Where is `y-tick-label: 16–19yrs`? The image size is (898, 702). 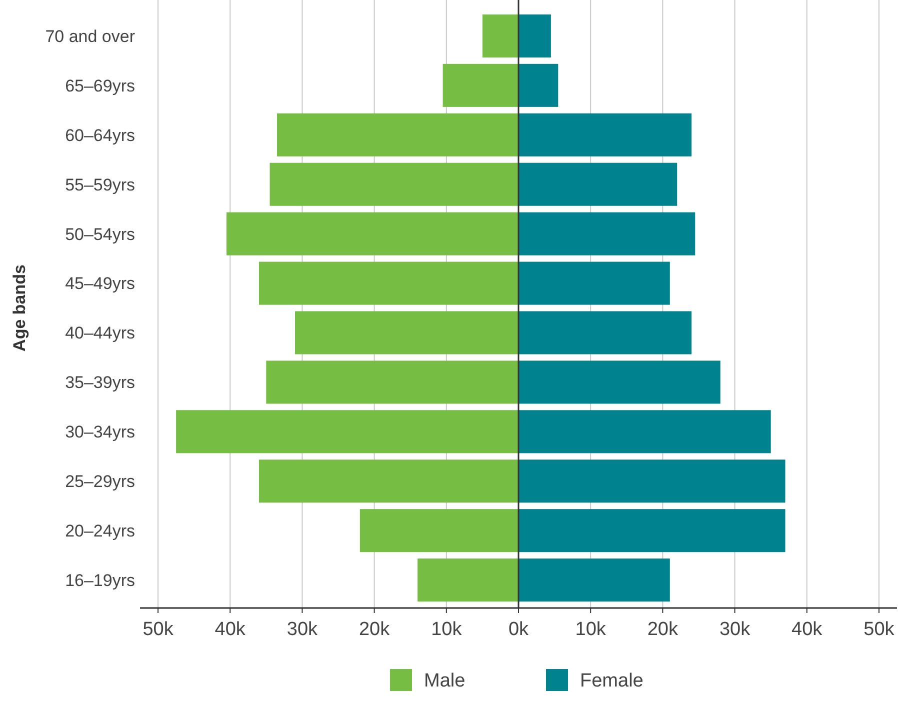 y-tick-label: 16–19yrs is located at coordinates (100, 580).